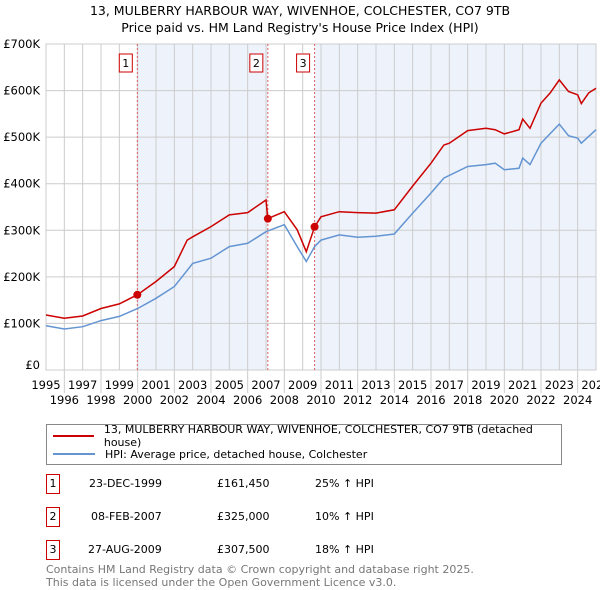 The image size is (600, 590). Describe the element at coordinates (284, 400) in the screenshot. I see `x-tick-label: 2008` at that location.